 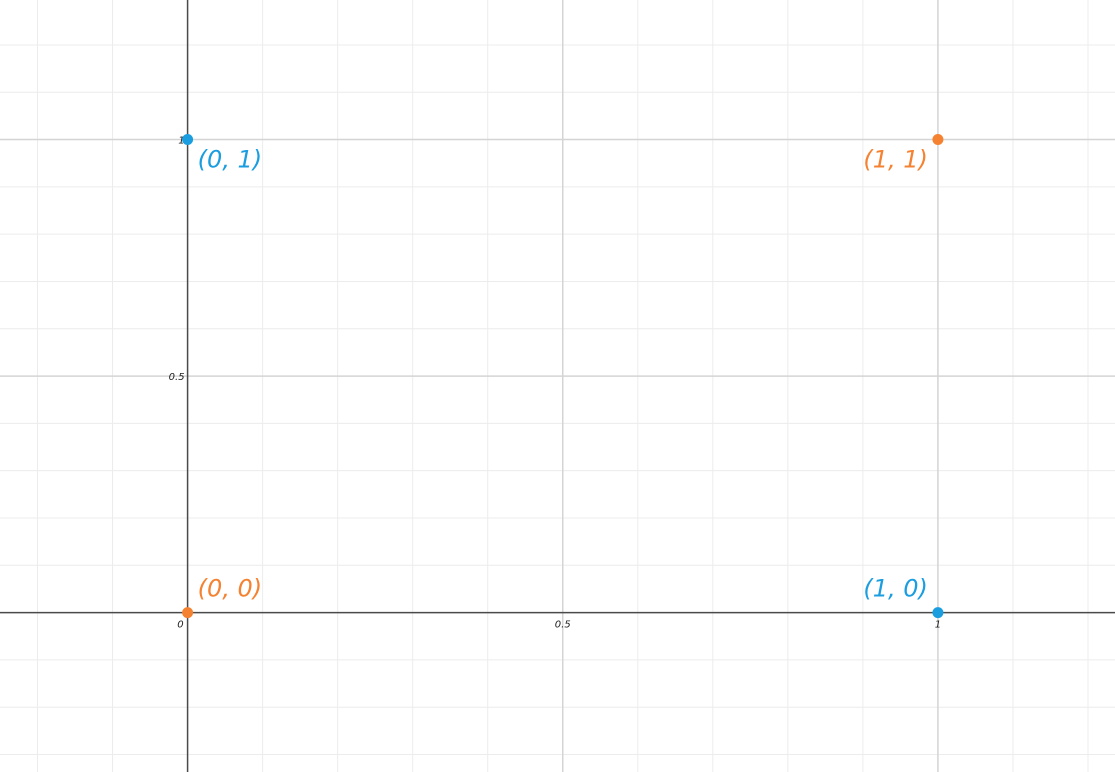 I want to click on y-tick-label: 0.5, so click(x=177, y=377).